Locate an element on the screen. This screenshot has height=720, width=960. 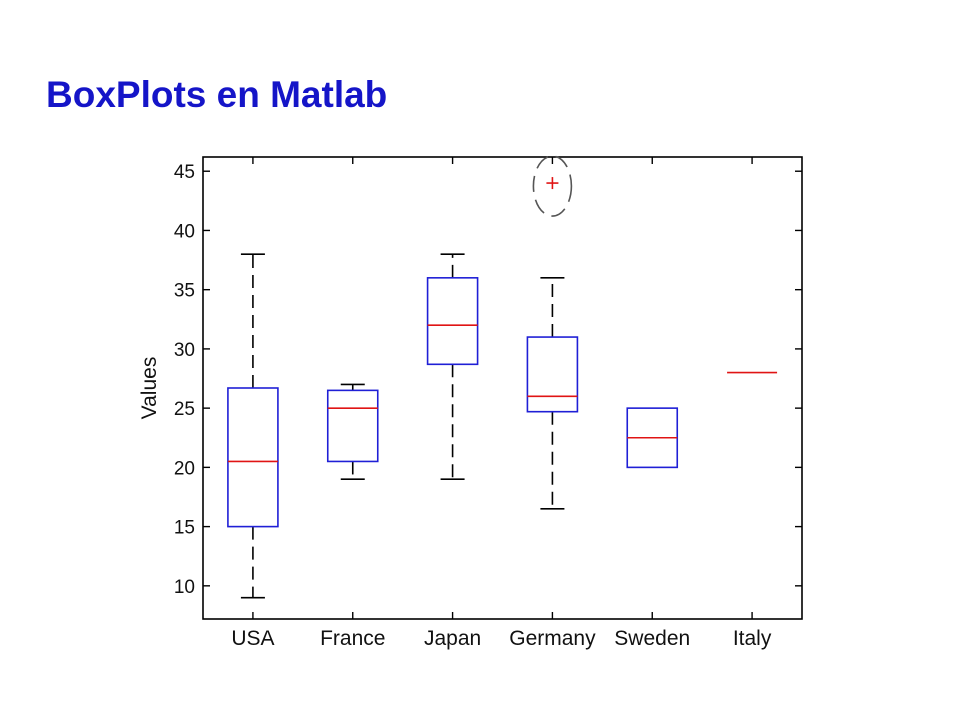
x-category-label: Italy is located at coordinates (752, 638).